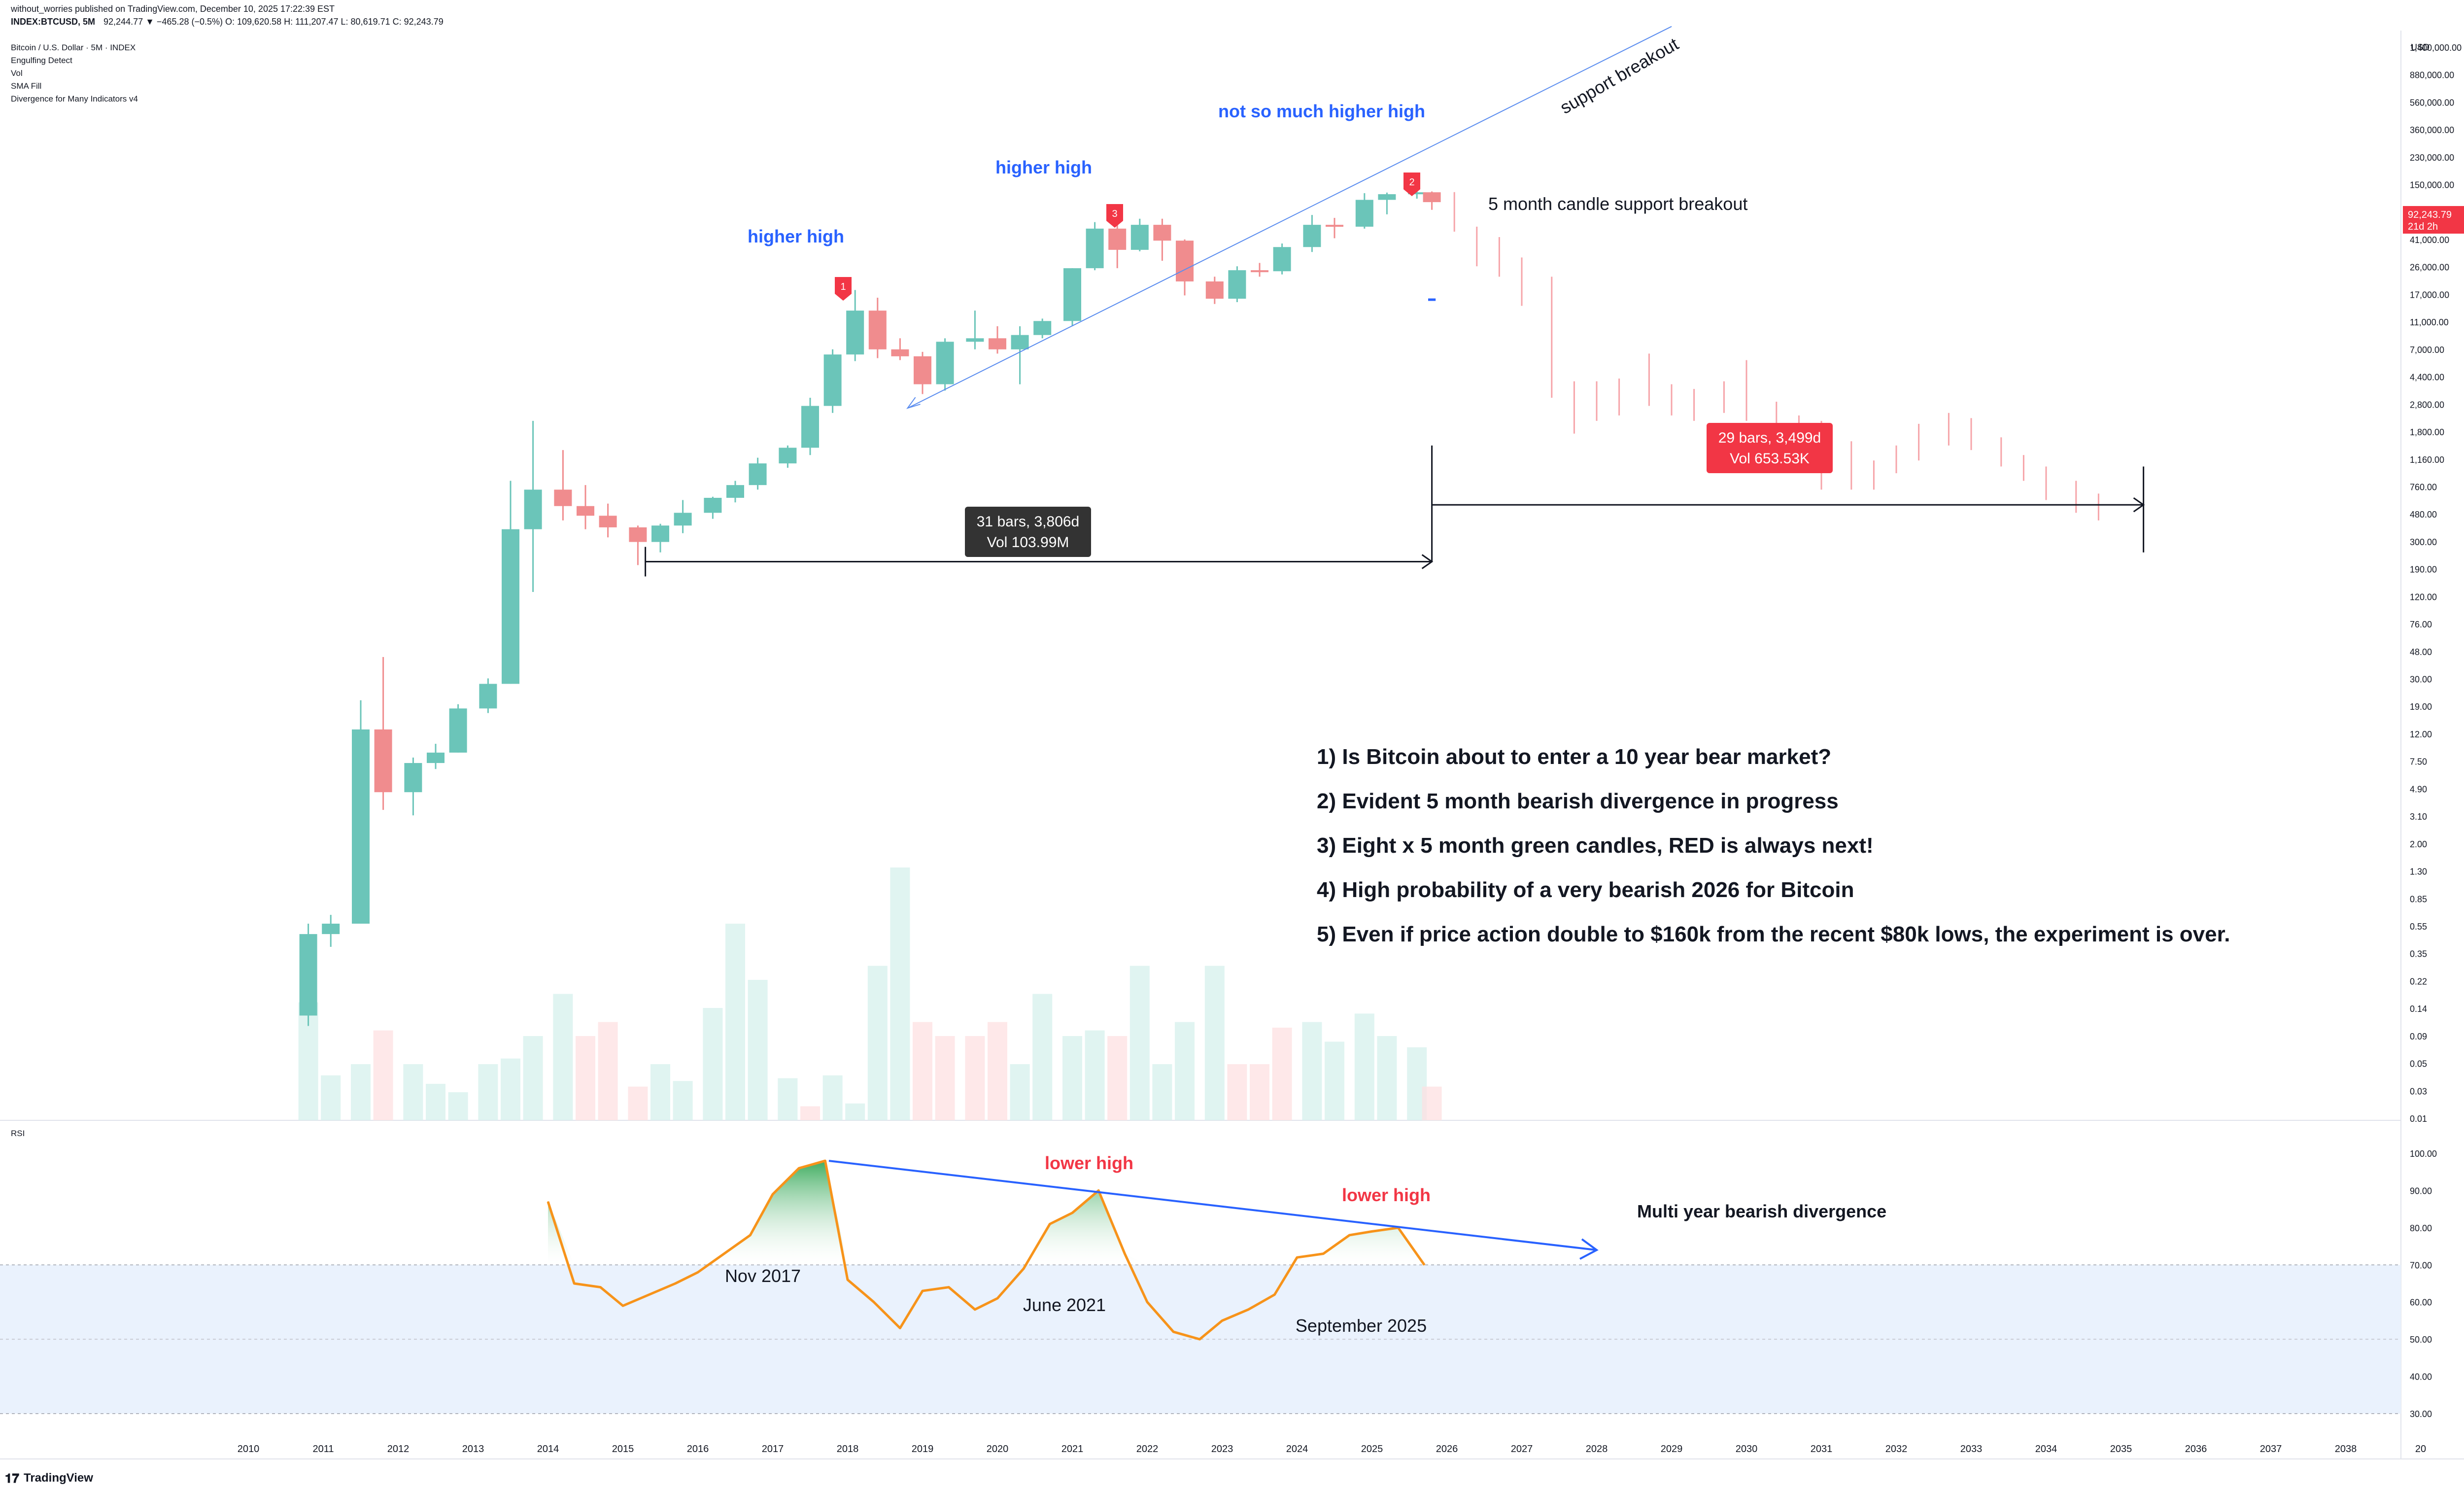 The image size is (2464, 1490). What do you see at coordinates (1617, 204) in the screenshot?
I see `annotation-candle-support: 5 month candle support breakout` at bounding box center [1617, 204].